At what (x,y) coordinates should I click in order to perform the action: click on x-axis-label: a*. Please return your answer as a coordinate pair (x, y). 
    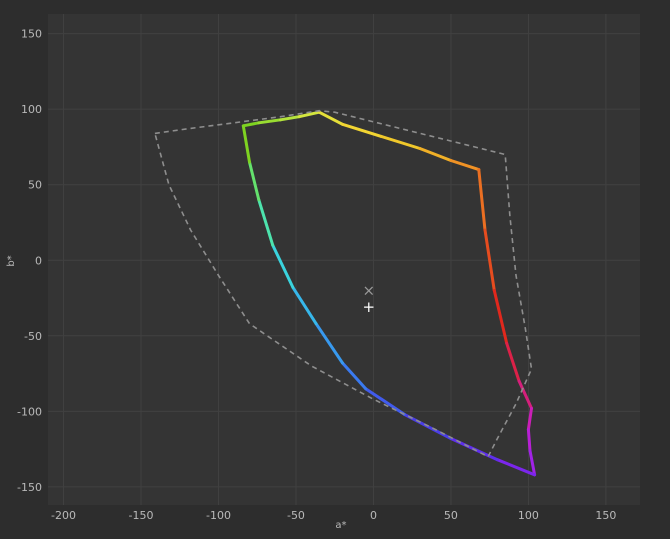
    Looking at the image, I should click on (340, 525).